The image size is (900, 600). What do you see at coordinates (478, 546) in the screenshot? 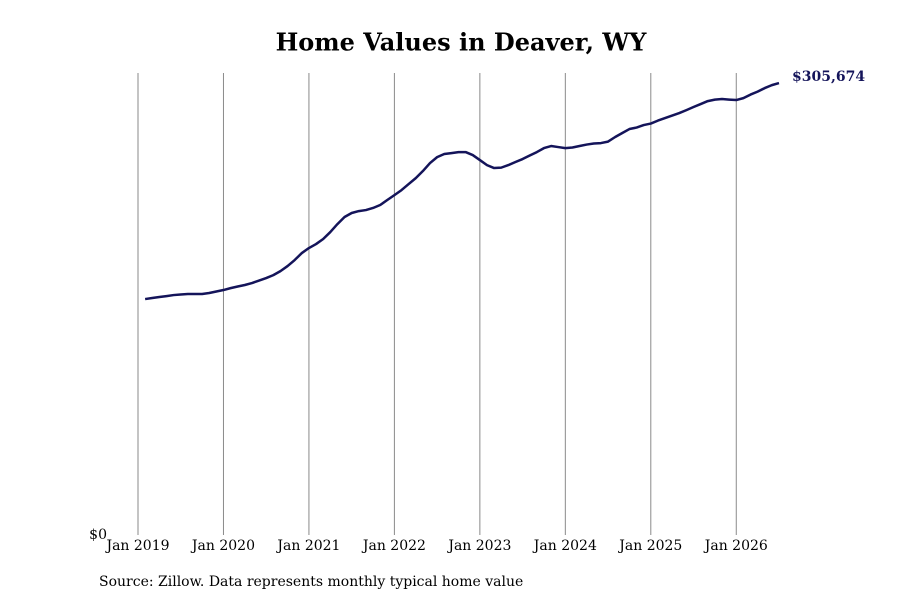
I see `x-tick-label: Jan 2023` at bounding box center [478, 546].